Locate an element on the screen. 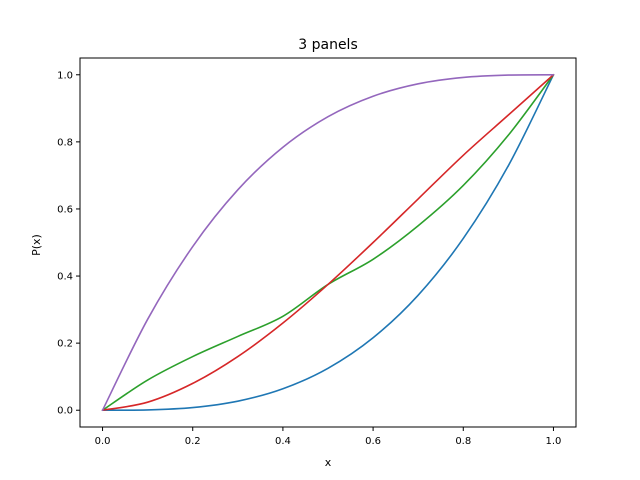  y-tick-label: 0.4 is located at coordinates (65, 277).